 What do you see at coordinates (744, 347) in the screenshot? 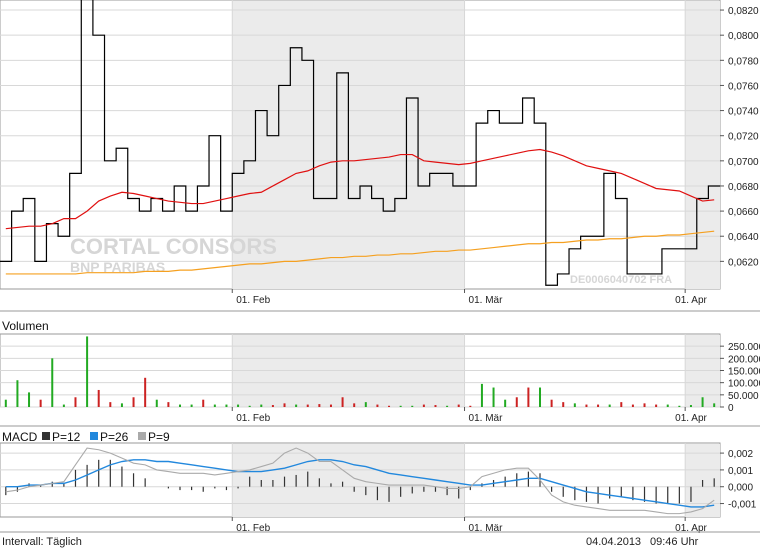
I see `y-tick-label: 250.000` at bounding box center [744, 347].